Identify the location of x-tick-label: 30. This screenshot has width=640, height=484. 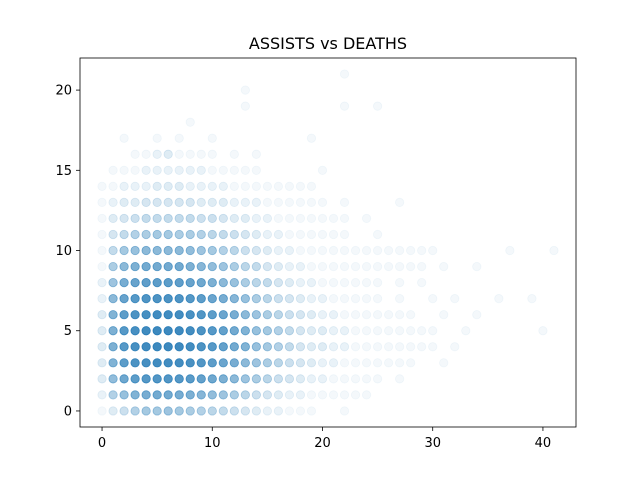
(432, 443).